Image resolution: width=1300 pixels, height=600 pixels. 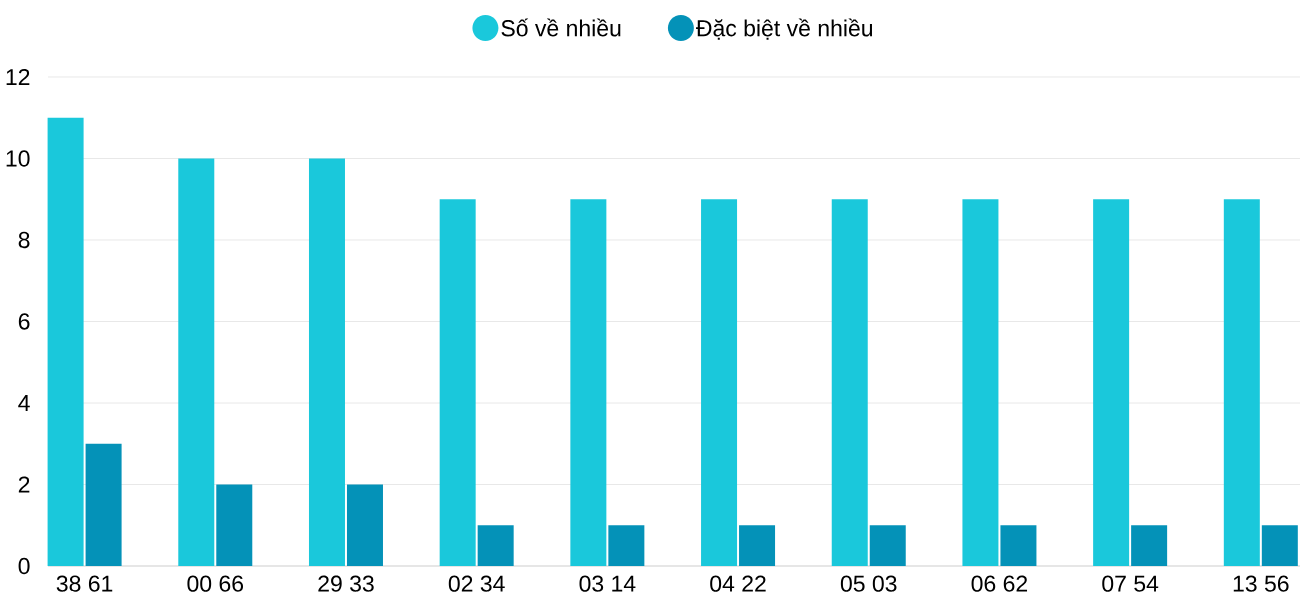 I want to click on y-tick-label: 6, so click(x=24, y=321).